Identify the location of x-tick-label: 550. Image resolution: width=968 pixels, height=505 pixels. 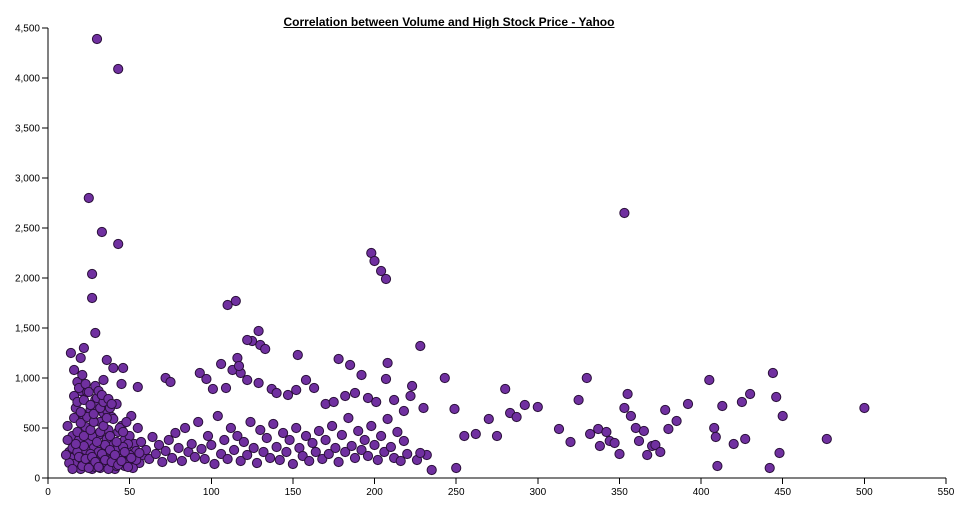
(946, 492).